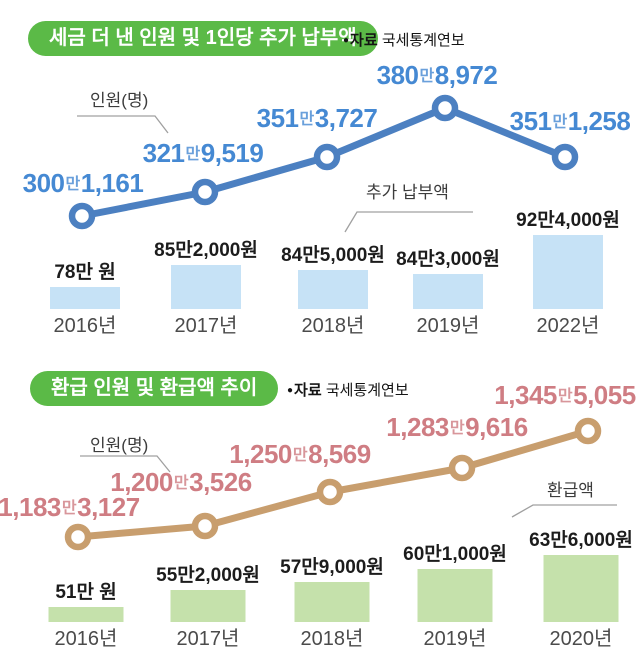 The width and height of the screenshot is (640, 664). What do you see at coordinates (407, 192) in the screenshot?
I see `chart1-bar-series-label: 추가 납부액` at bounding box center [407, 192].